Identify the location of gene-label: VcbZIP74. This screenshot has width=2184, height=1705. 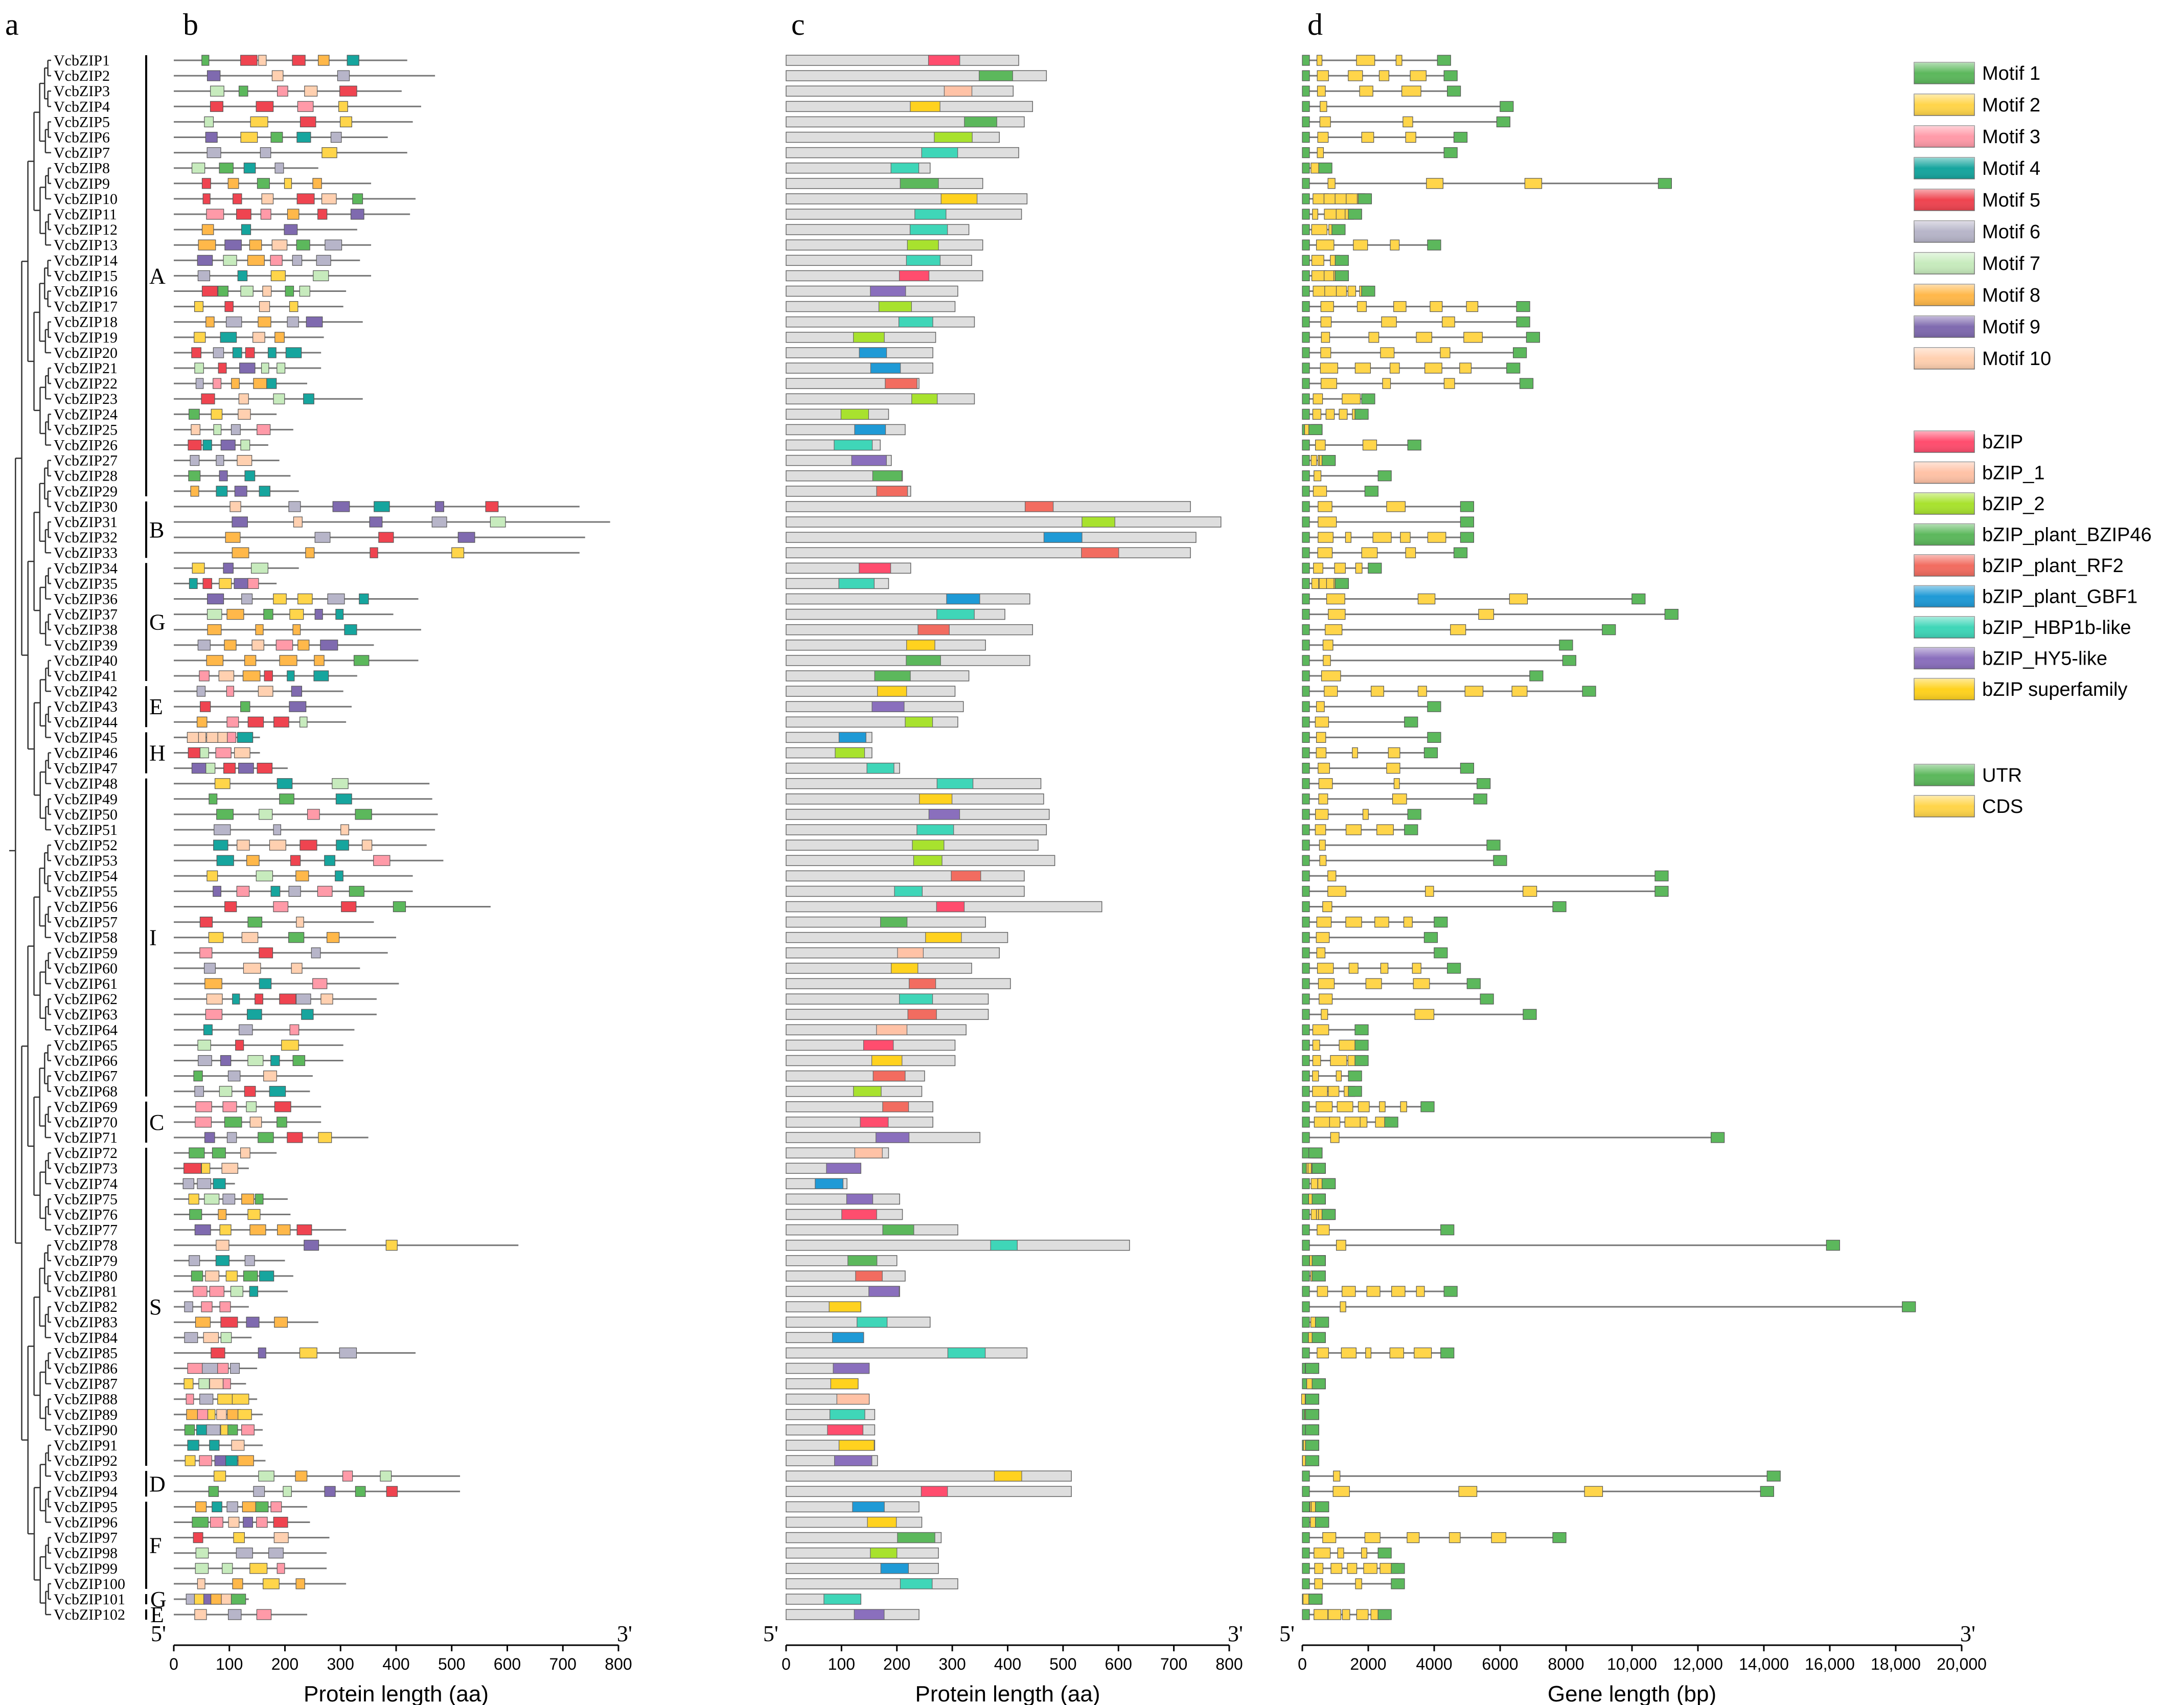
(86, 1183).